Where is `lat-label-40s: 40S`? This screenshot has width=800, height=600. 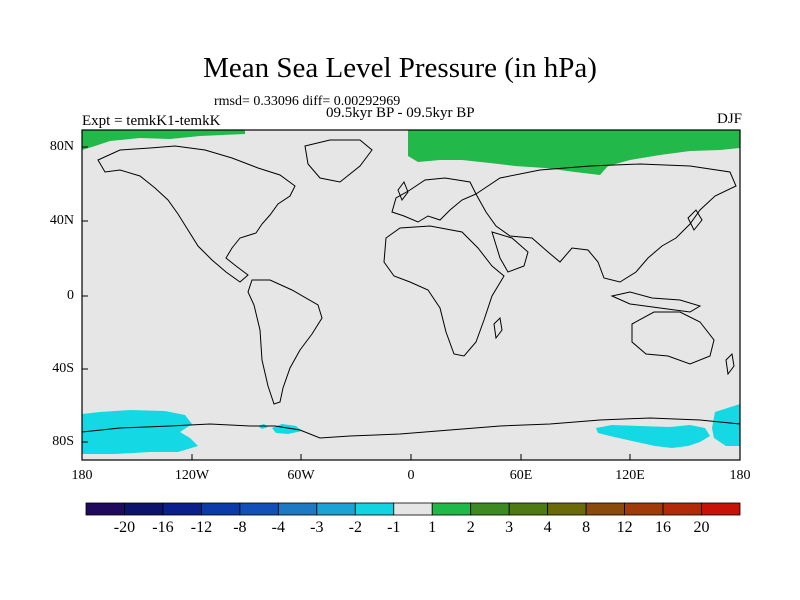 lat-label-40s: 40S is located at coordinates (63, 368).